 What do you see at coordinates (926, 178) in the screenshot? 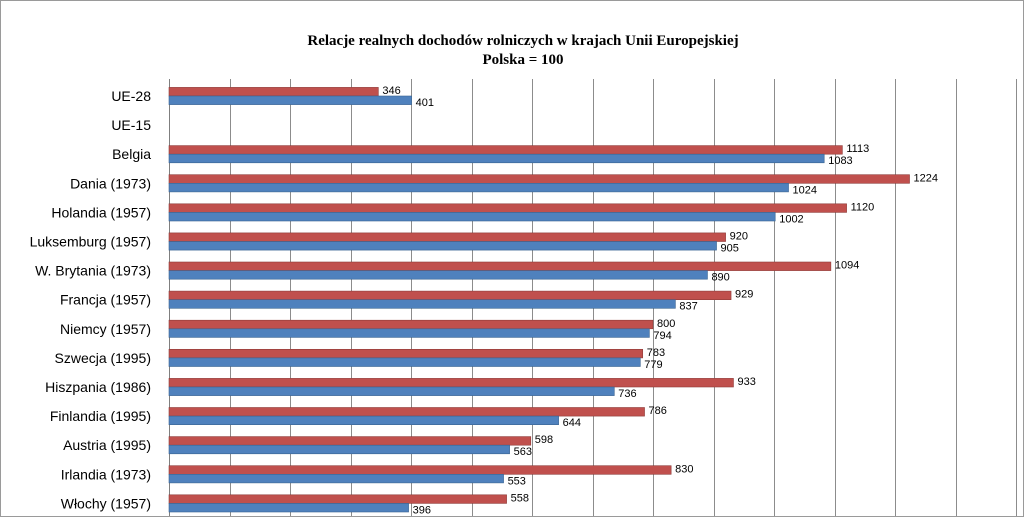
I see `data-label: 1224` at bounding box center [926, 178].